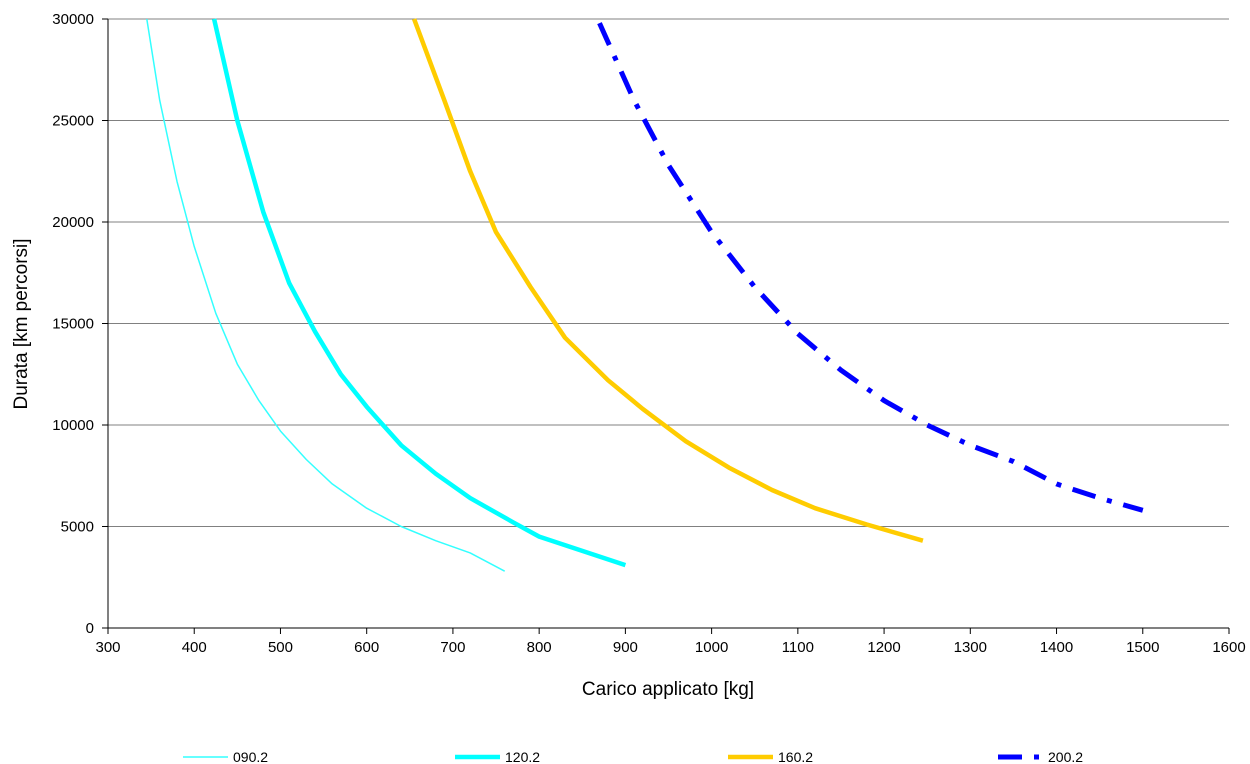  I want to click on x-tick-label: 1300, so click(970, 647).